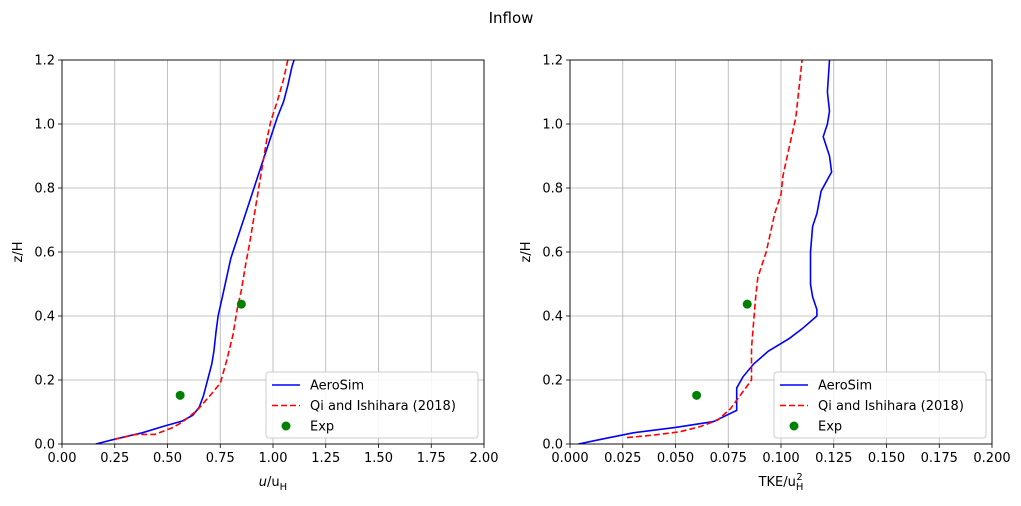 Image resolution: width=1021 pixels, height=506 pixels. Describe the element at coordinates (263, 482) in the screenshot. I see `x-axis-label-main: u` at that location.